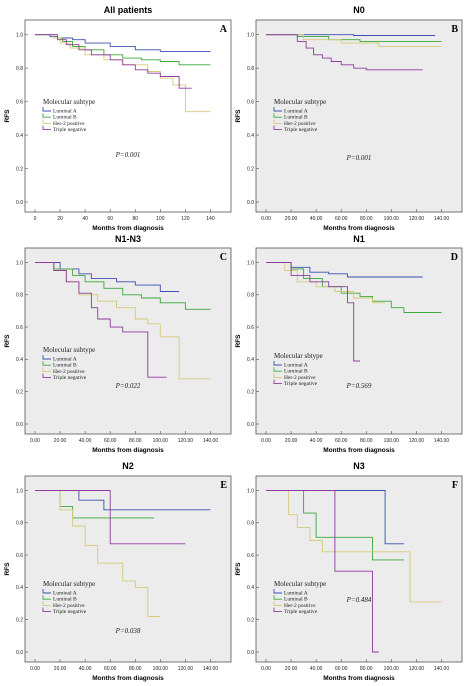 The image size is (474, 686). I want to click on panel-letter: B, so click(454, 29).